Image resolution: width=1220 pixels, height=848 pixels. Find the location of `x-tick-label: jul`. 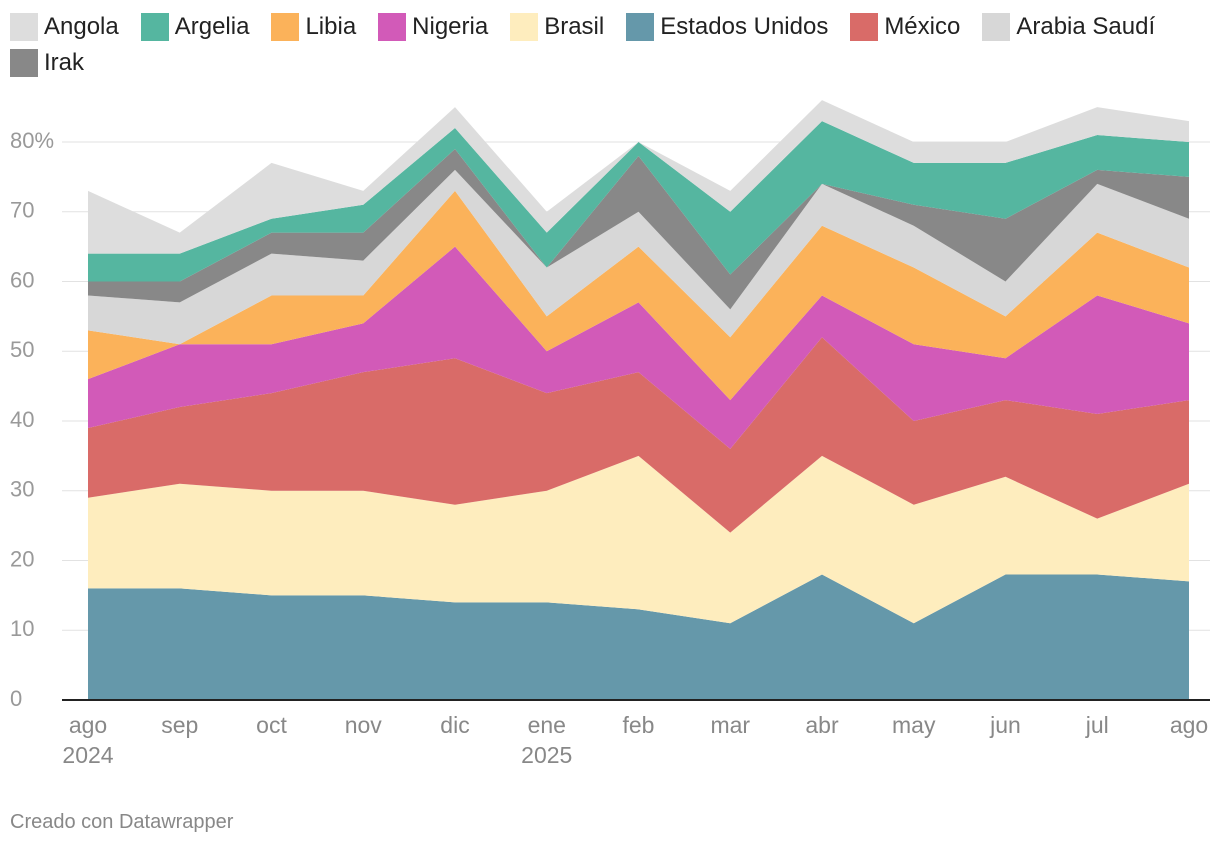

x-tick-label: jul is located at coordinates (1097, 725).